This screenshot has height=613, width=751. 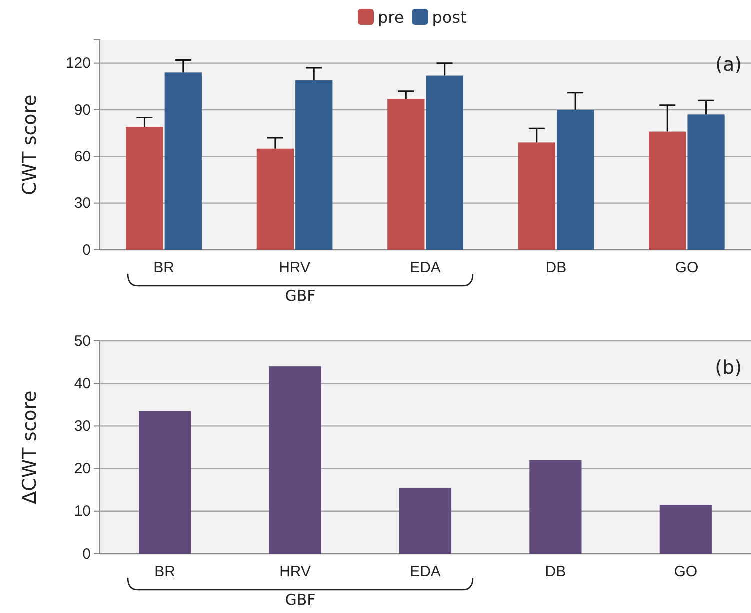 What do you see at coordinates (82, 511) in the screenshot?
I see `y-tick-label: 10` at bounding box center [82, 511].